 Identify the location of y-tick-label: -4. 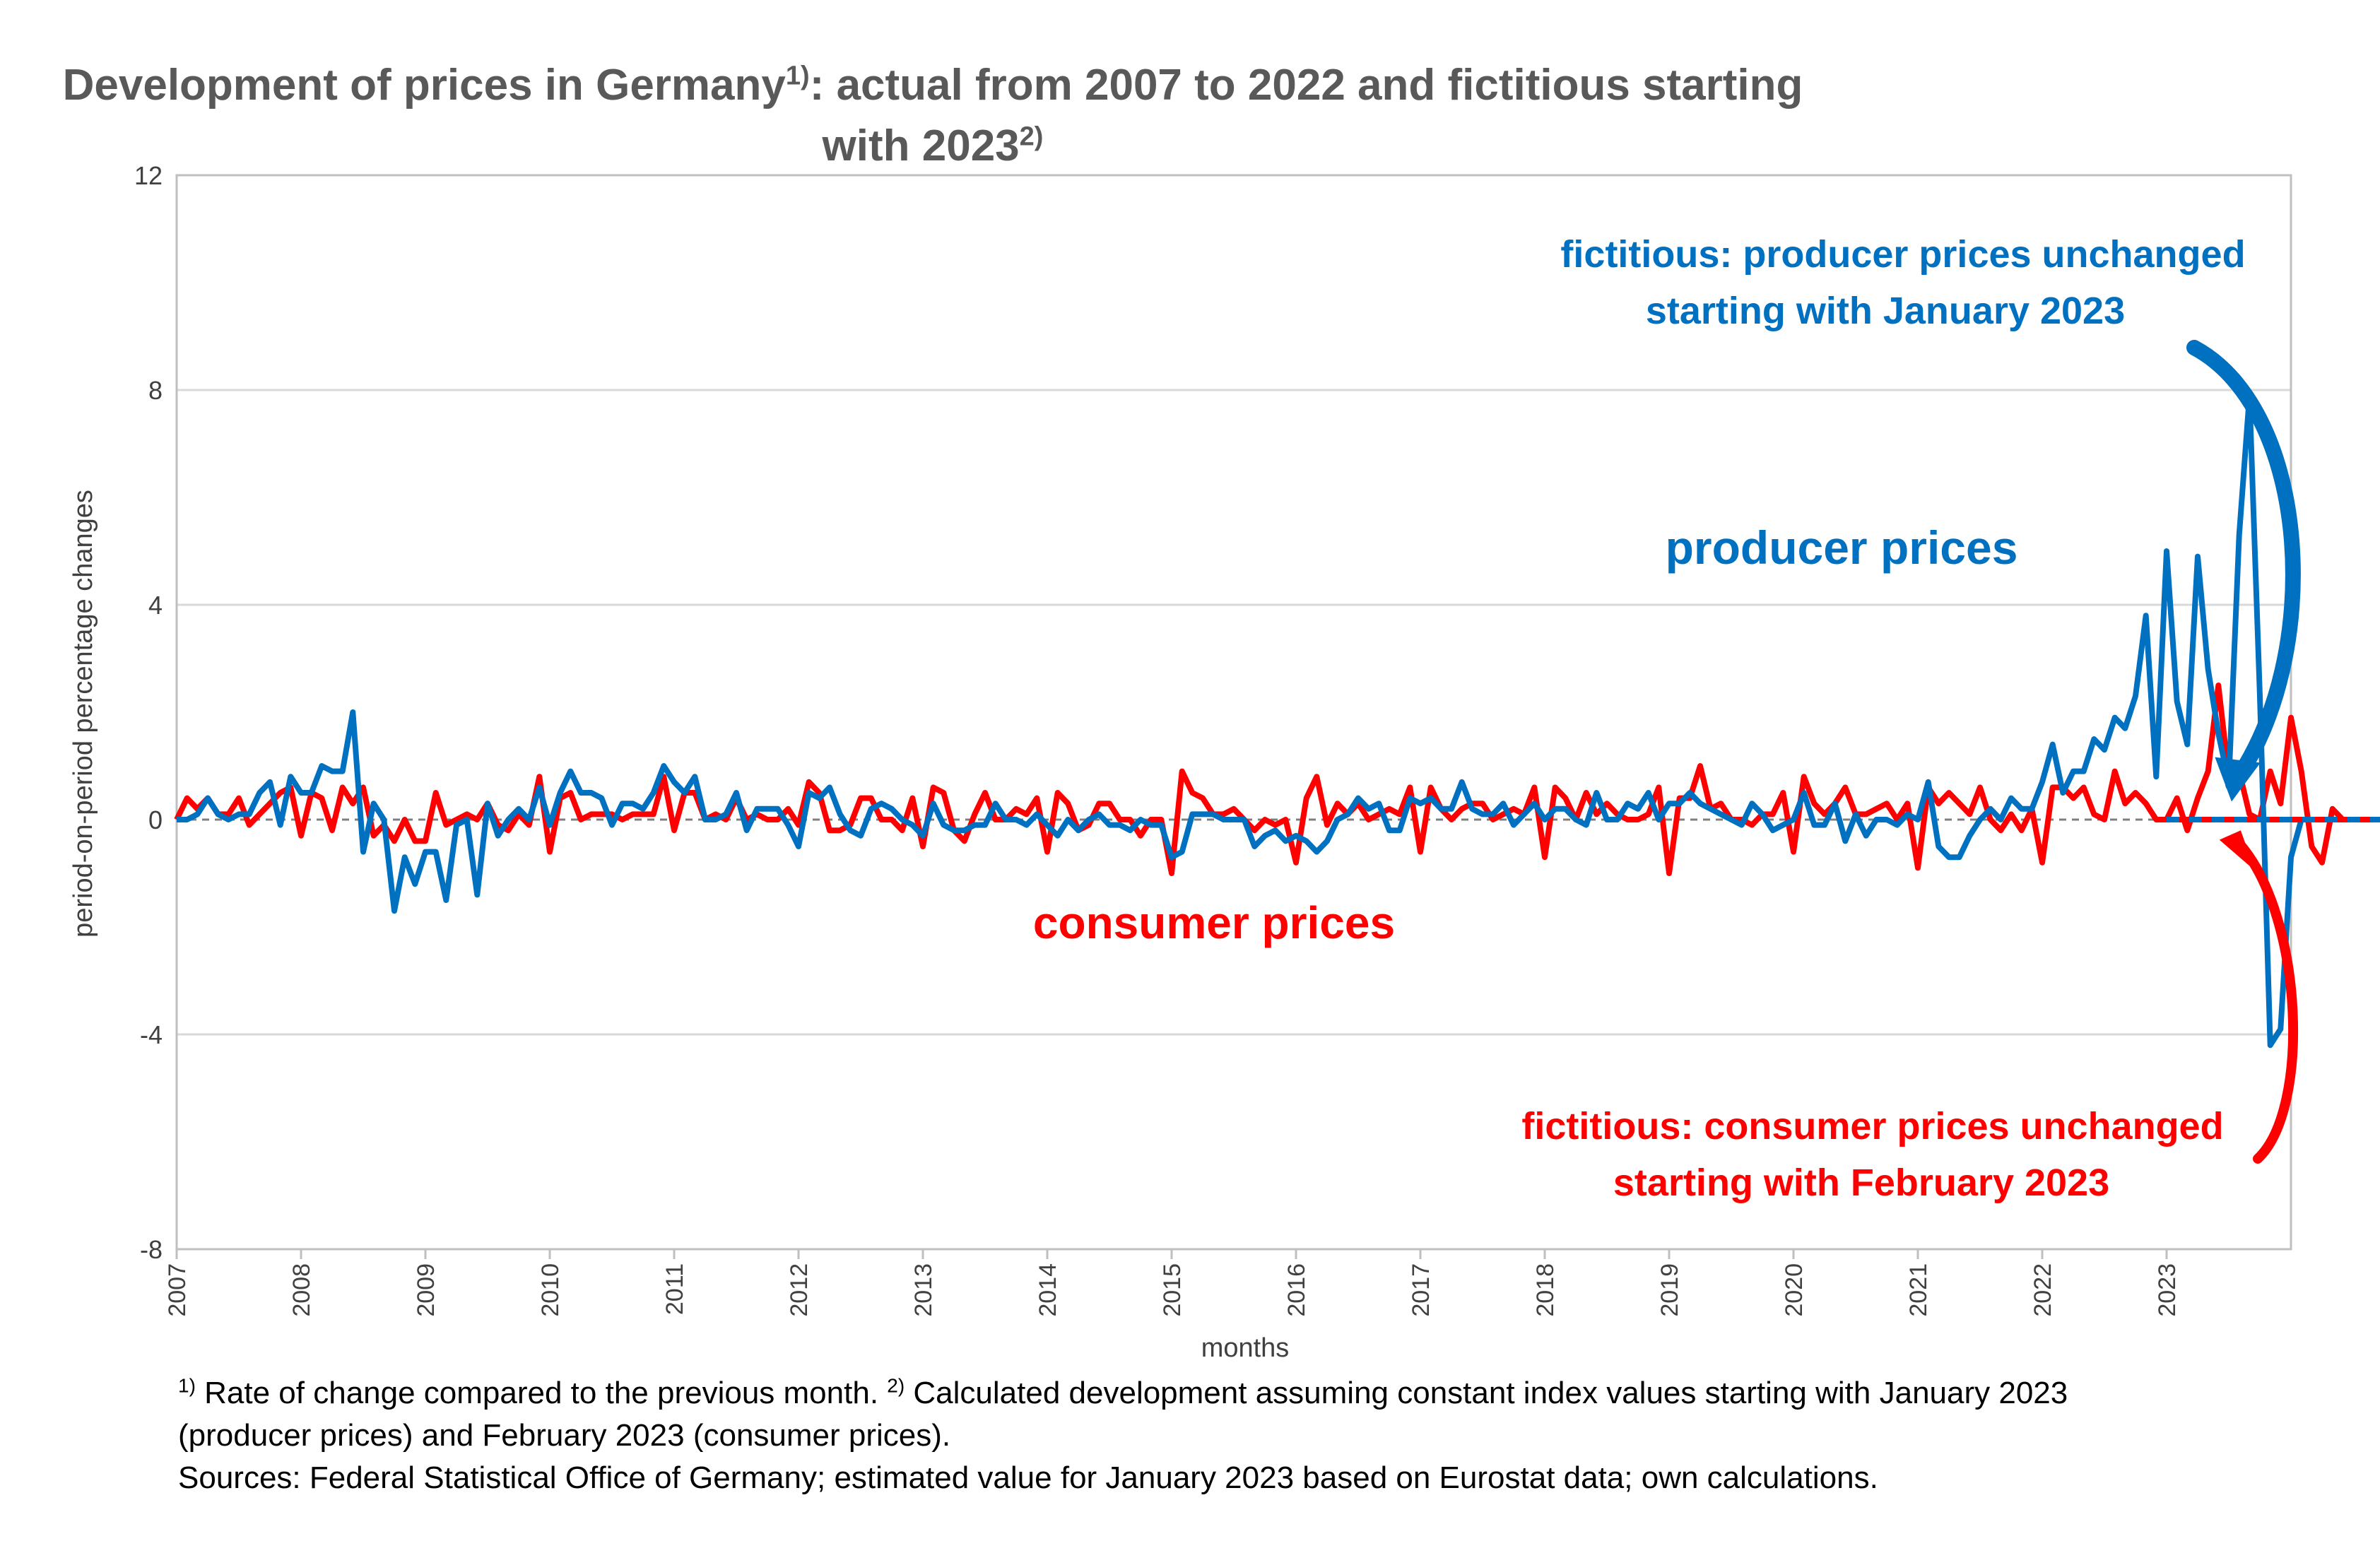
(151, 1034).